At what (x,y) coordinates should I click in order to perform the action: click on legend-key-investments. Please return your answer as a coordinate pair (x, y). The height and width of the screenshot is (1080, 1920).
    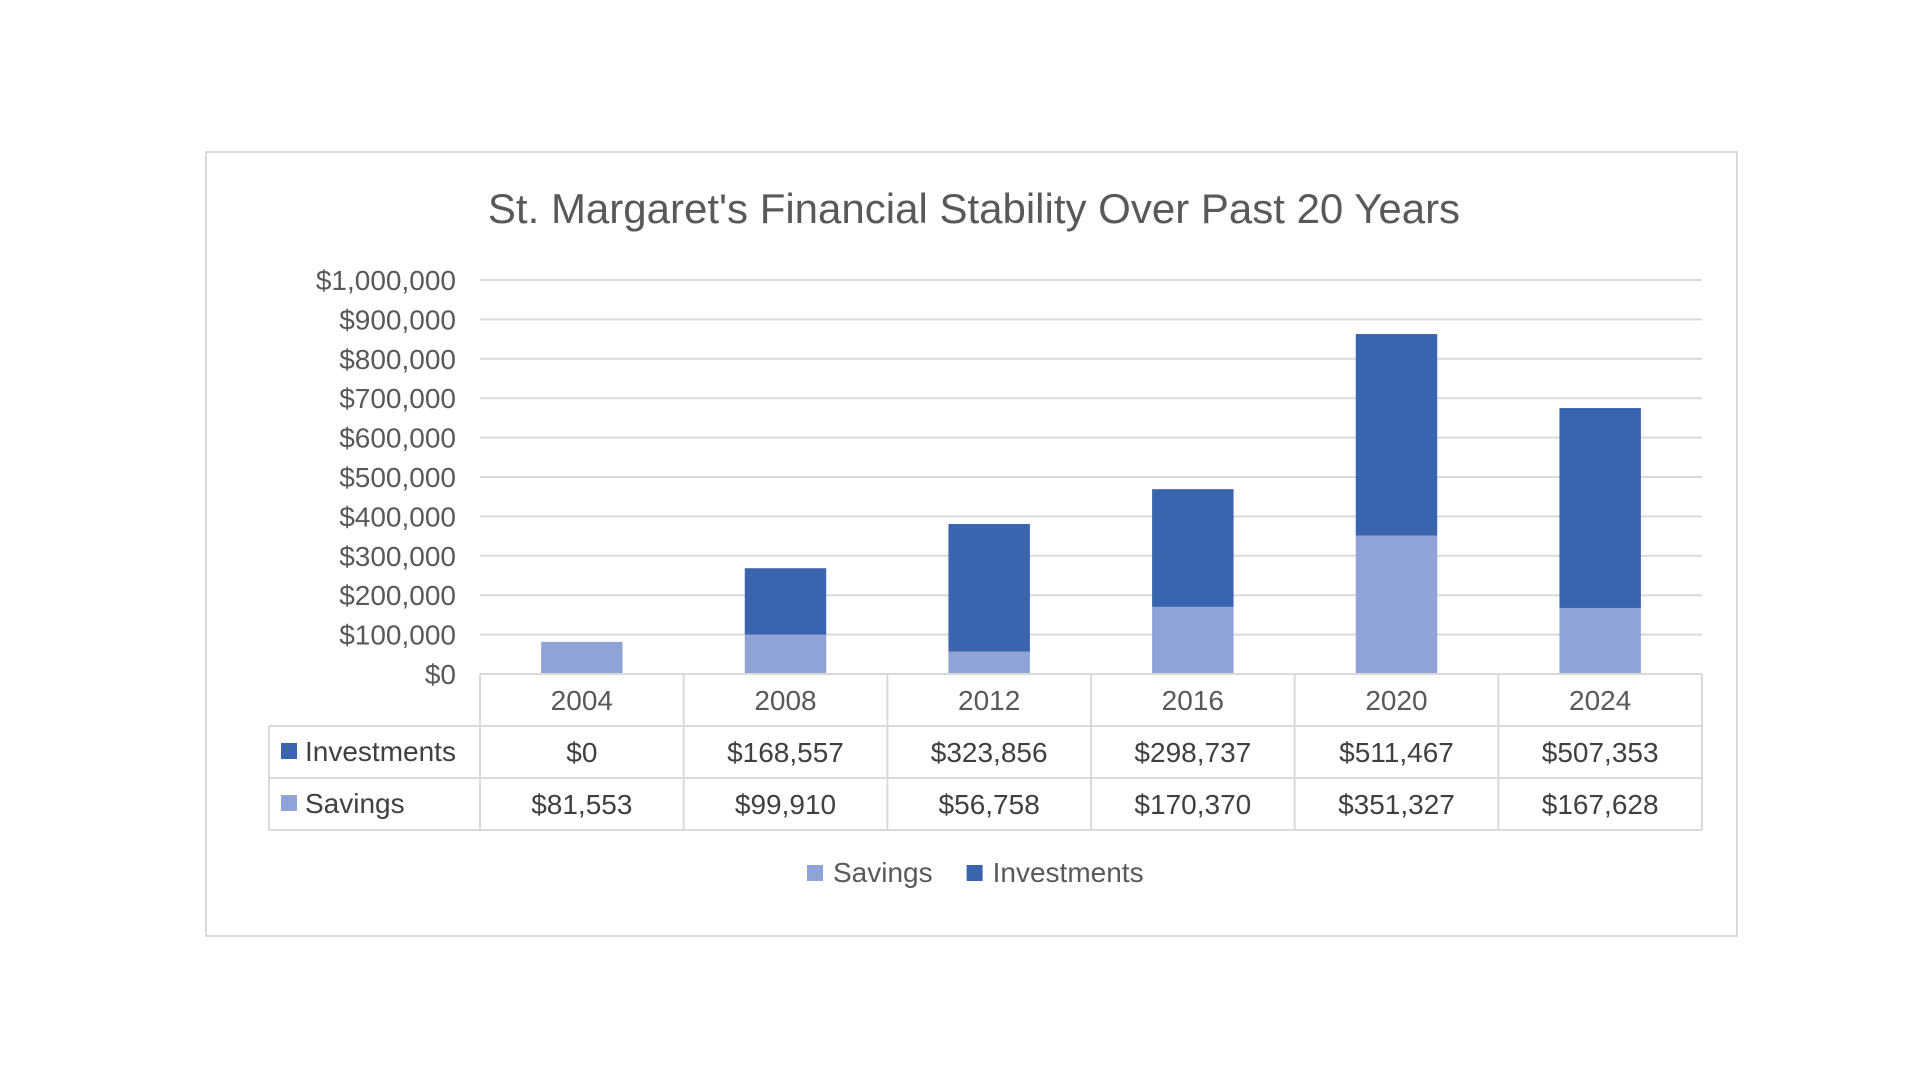
    Looking at the image, I should click on (974, 873).